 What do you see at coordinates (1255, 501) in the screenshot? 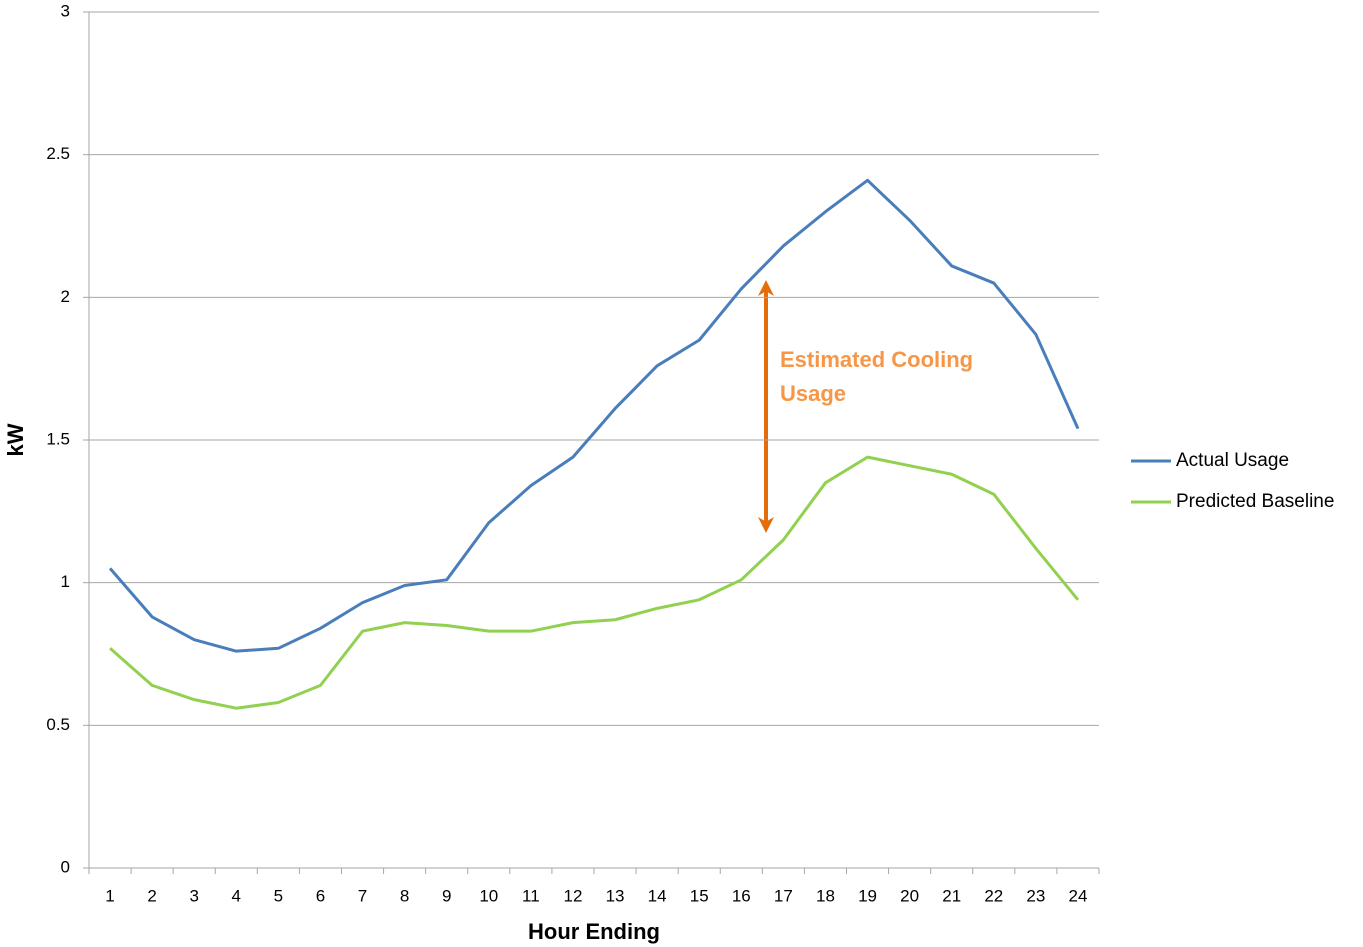
I see `legend-label: Predicted Baseline` at bounding box center [1255, 501].